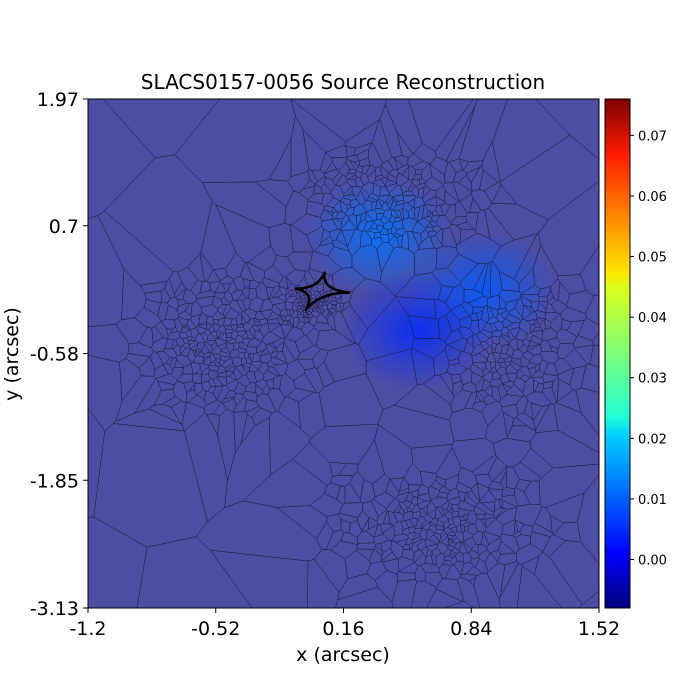  What do you see at coordinates (652, 258) in the screenshot?
I see `colorbar-tick-label: 0.05` at bounding box center [652, 258].